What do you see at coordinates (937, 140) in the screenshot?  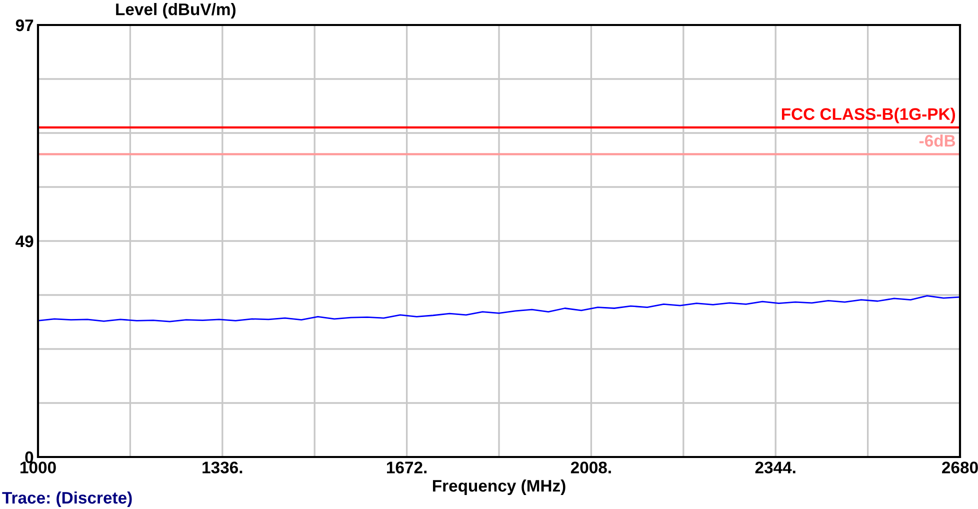 I see `ref-line-label: -6dB` at bounding box center [937, 140].